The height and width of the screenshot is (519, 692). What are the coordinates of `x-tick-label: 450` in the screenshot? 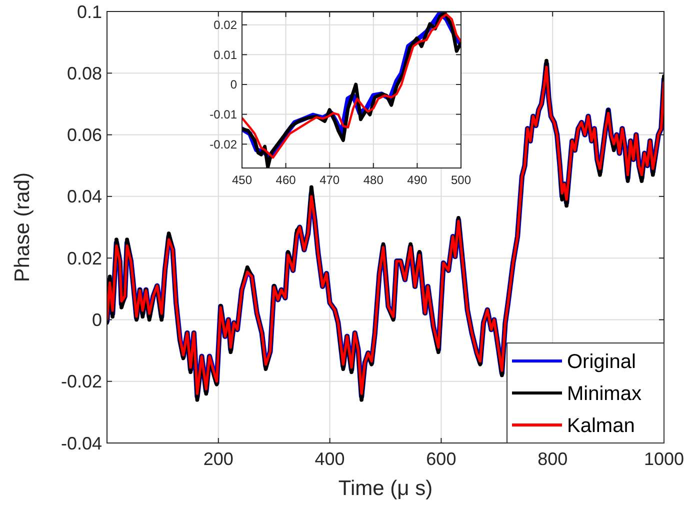 It's located at (242, 180).